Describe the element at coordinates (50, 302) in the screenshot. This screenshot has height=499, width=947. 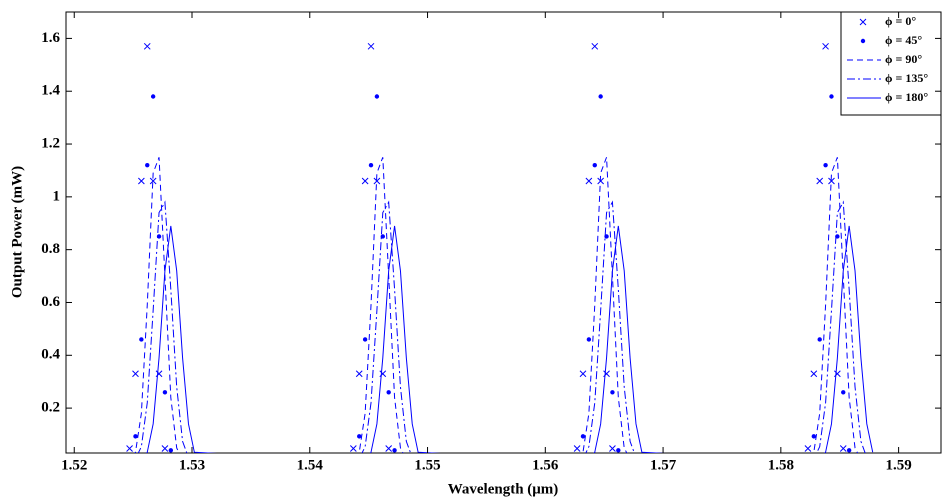
I see `y-tick-label: 0.6` at that location.